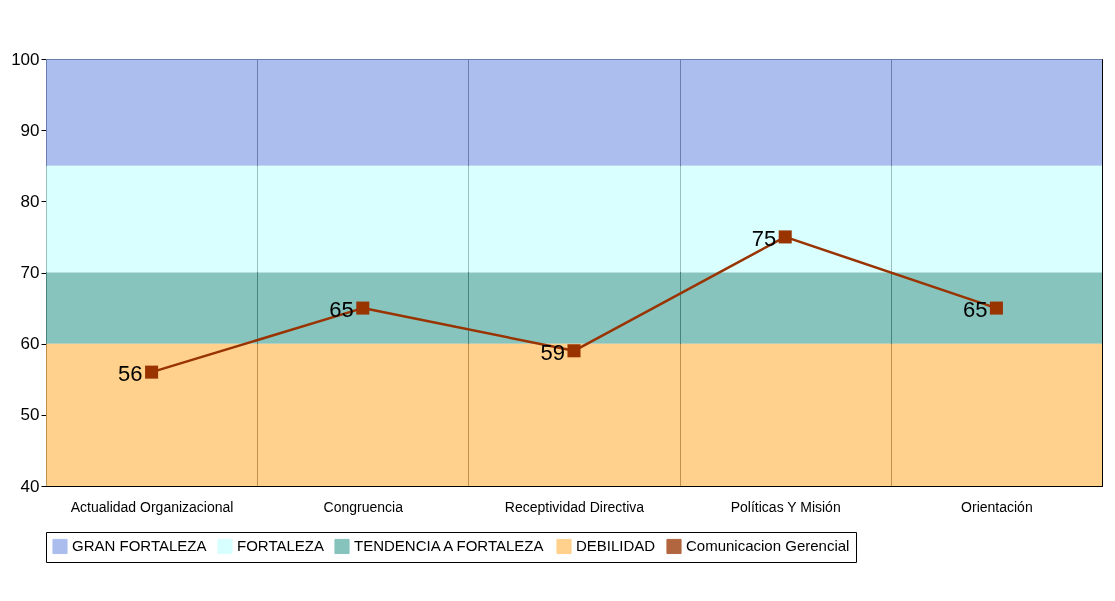 This screenshot has width=1115, height=601. What do you see at coordinates (616, 546) in the screenshot?
I see `legend-label: DEBILIDAD` at bounding box center [616, 546].